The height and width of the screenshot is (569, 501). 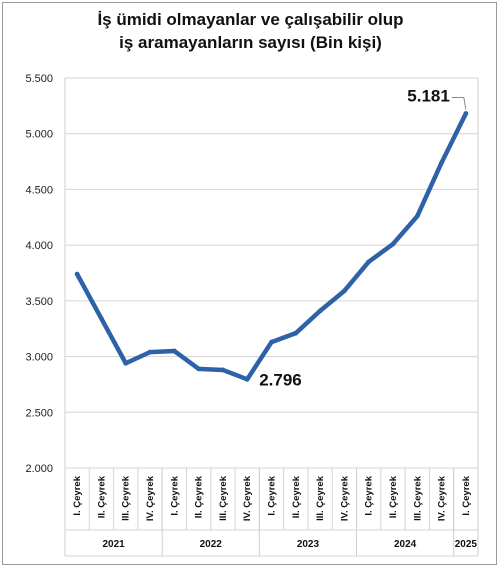 I want to click on y-tick-label: 4.000, so click(x=39, y=246).